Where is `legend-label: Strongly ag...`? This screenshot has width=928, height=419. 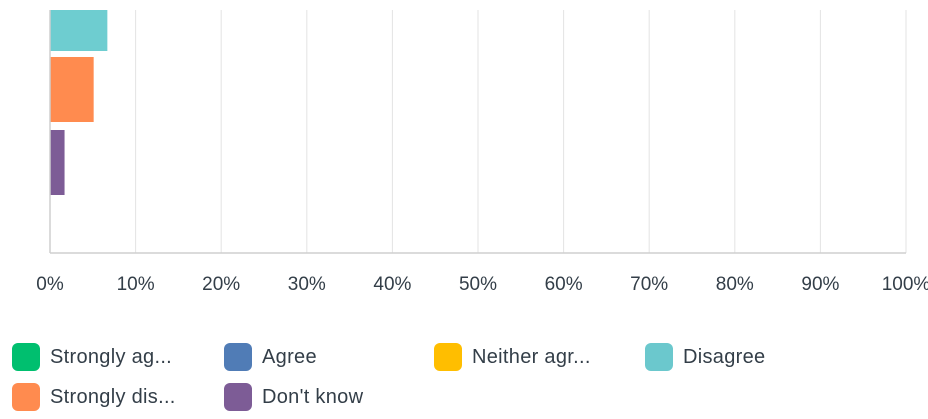
legend-label: Strongly ag... is located at coordinates (111, 356).